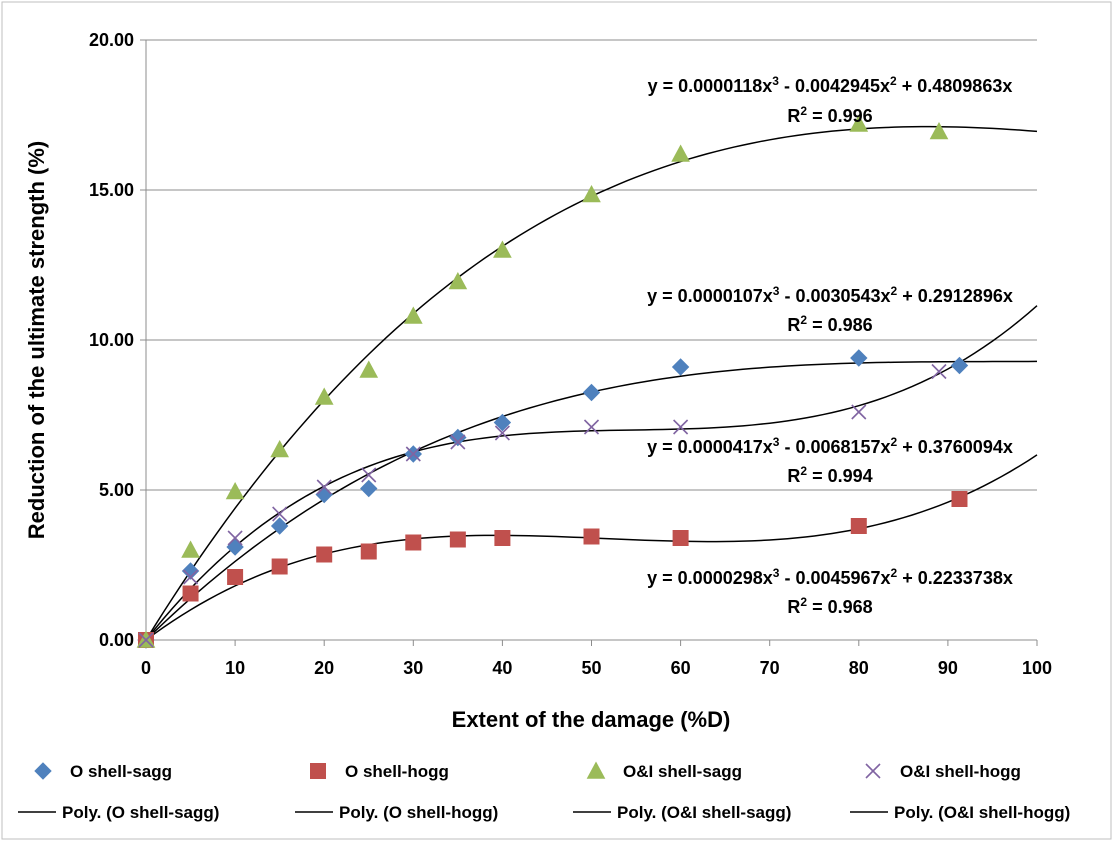  What do you see at coordinates (111, 40) in the screenshot?
I see `y-tick-label-4: 20.00` at bounding box center [111, 40].